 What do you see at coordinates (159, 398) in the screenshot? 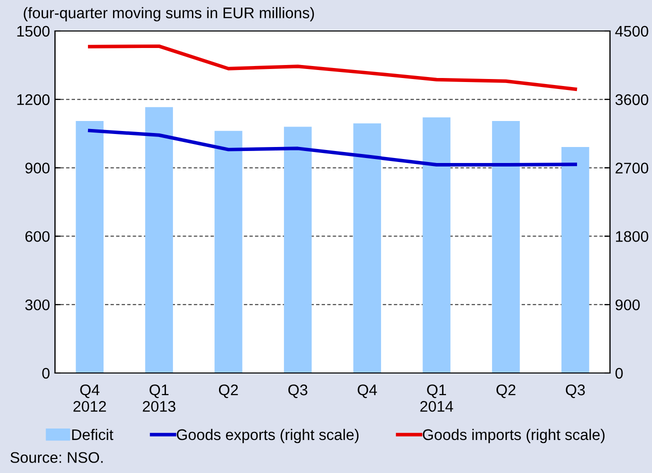
I see `x-tick-label: Q1 2013` at bounding box center [159, 398].